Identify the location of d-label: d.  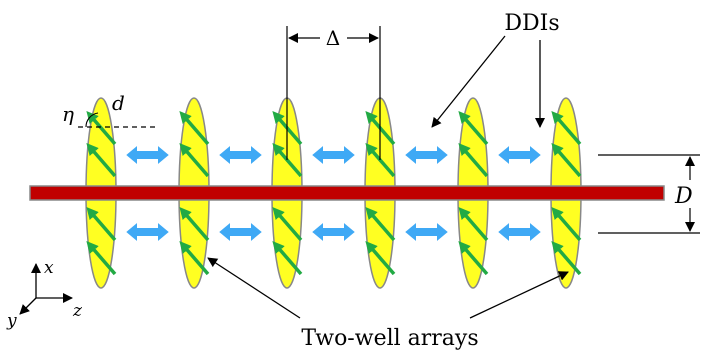
(118, 103).